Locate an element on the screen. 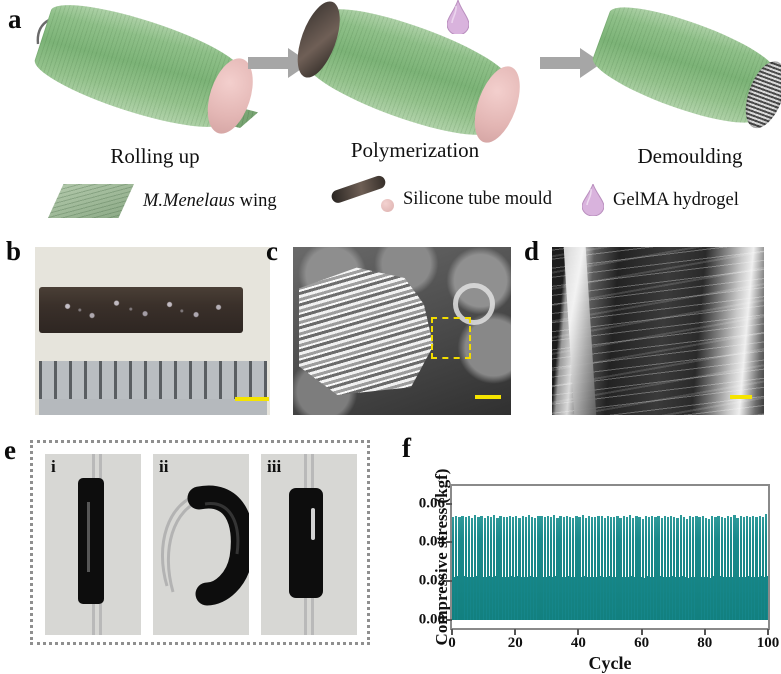 This screenshot has width=781, height=674. chart-x-tick-label: 80 is located at coordinates (705, 643).